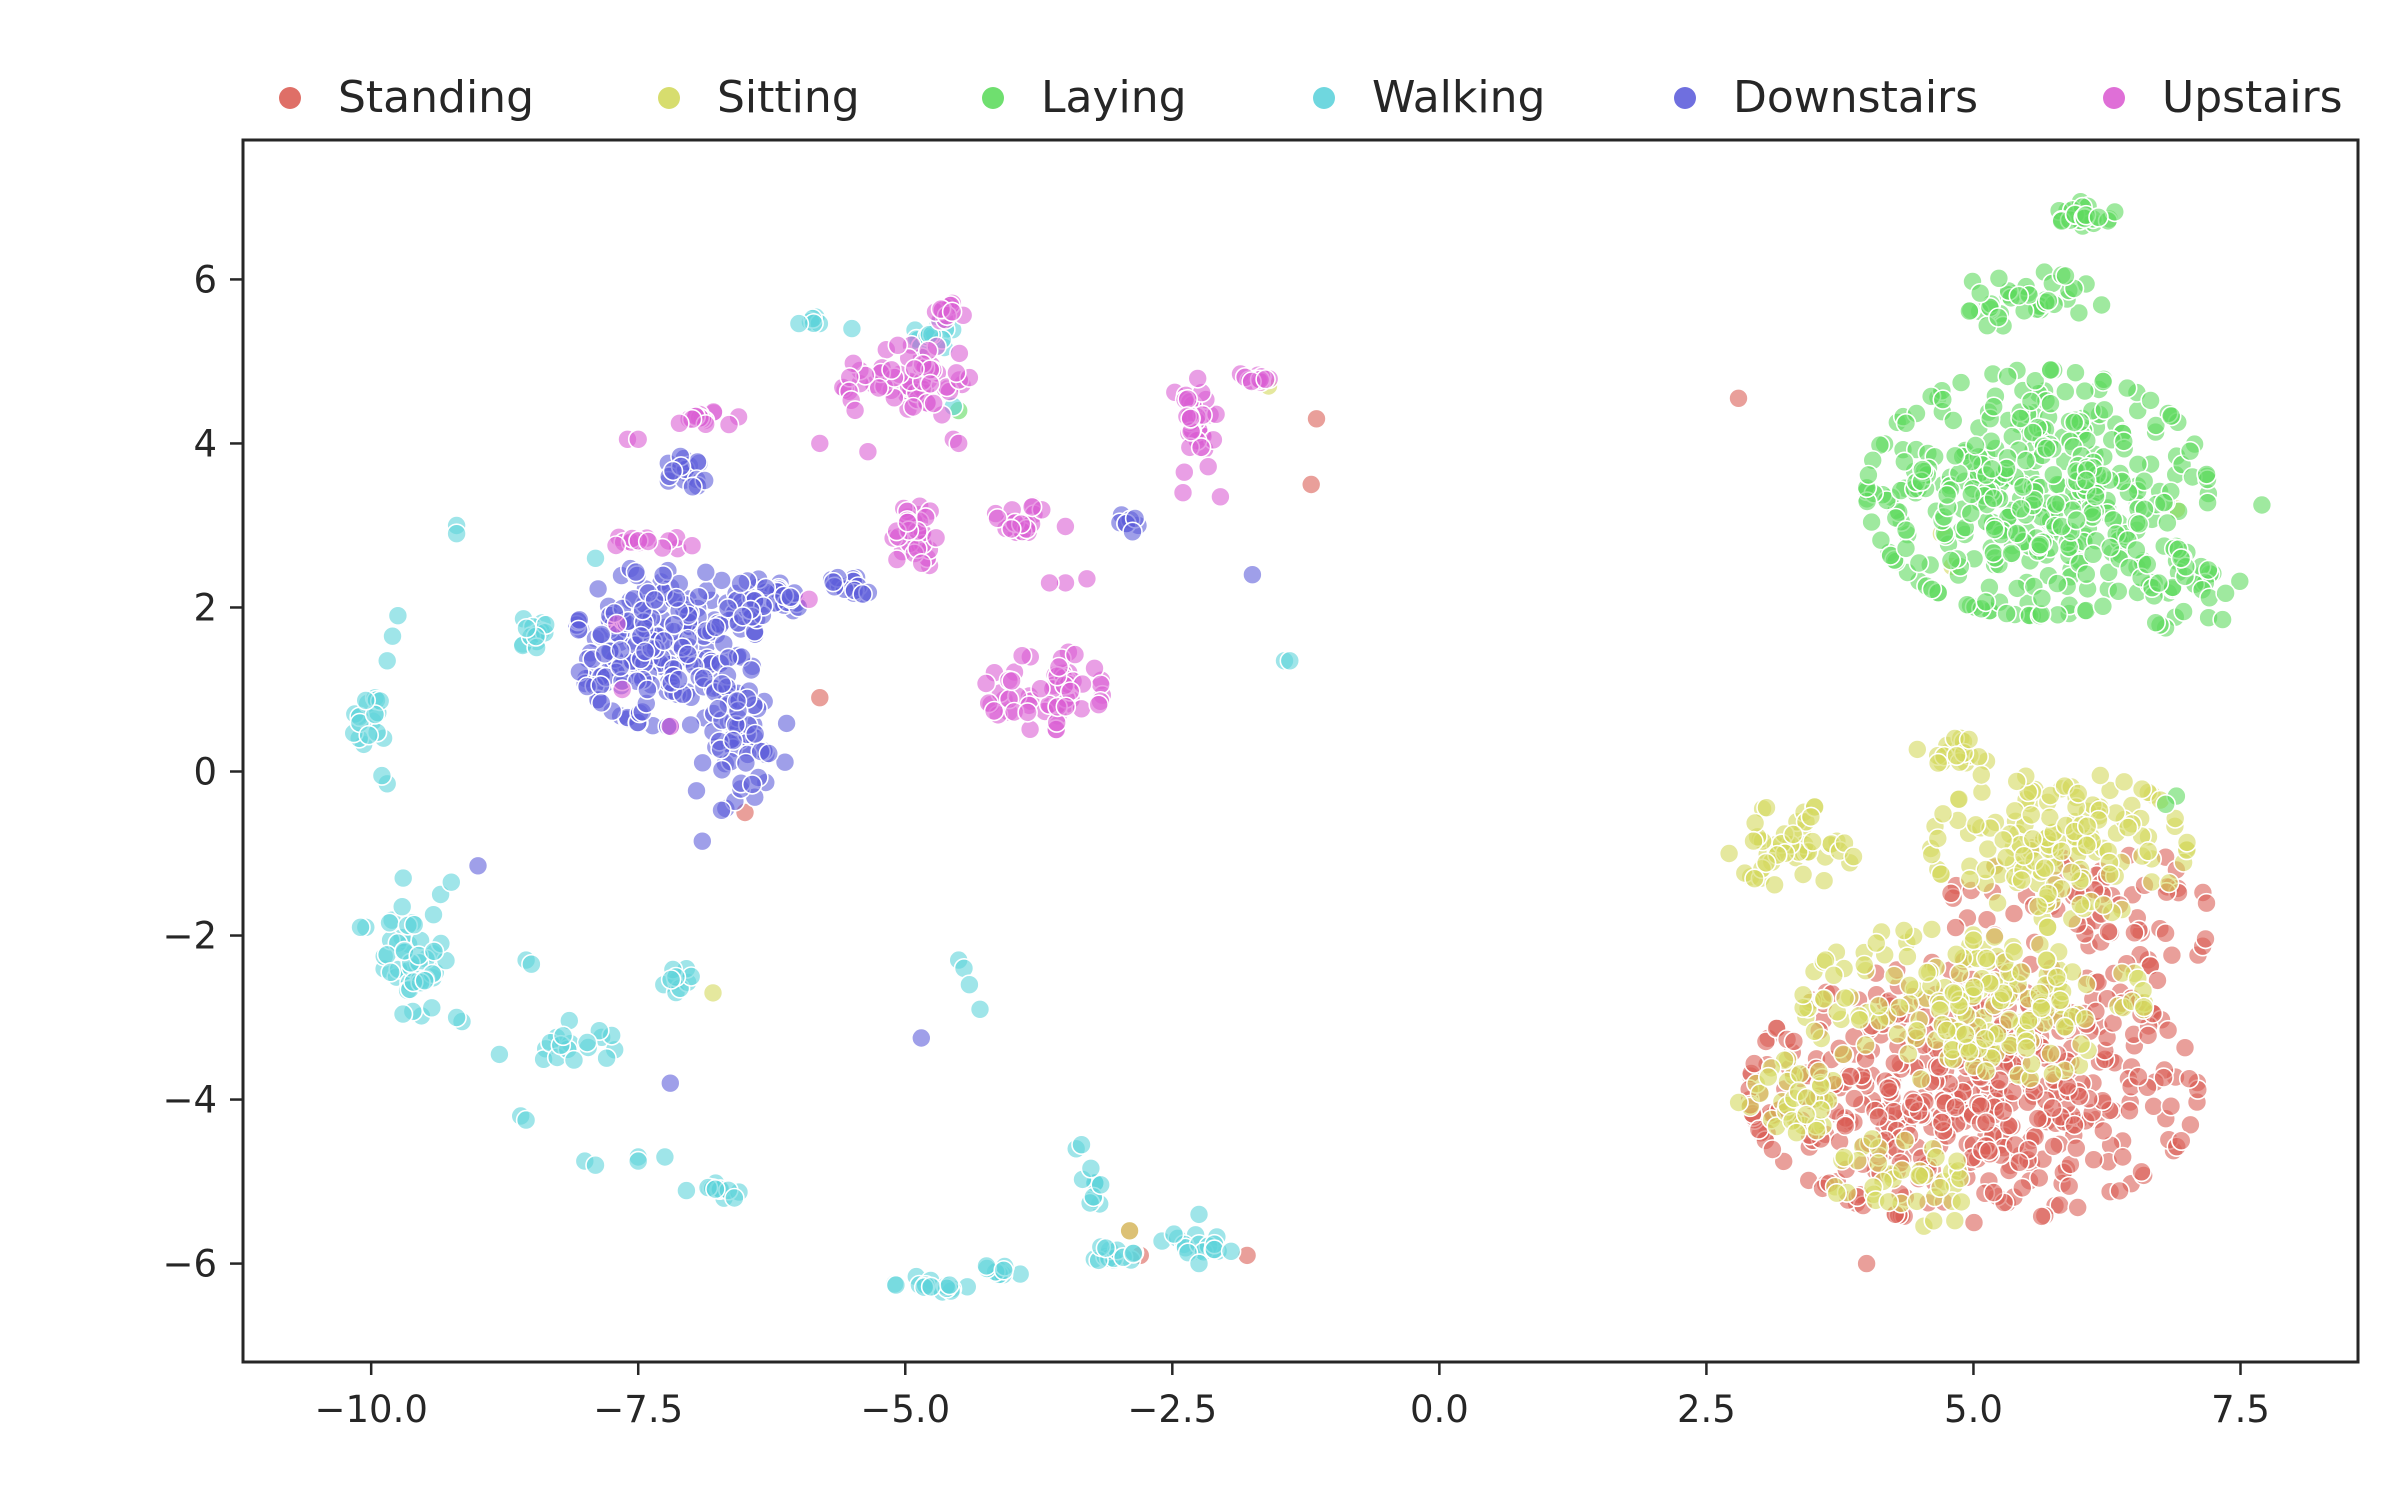 Image resolution: width=2400 pixels, height=1500 pixels. Describe the element at coordinates (2252, 97) in the screenshot. I see `legend-label: Upstairs` at that location.